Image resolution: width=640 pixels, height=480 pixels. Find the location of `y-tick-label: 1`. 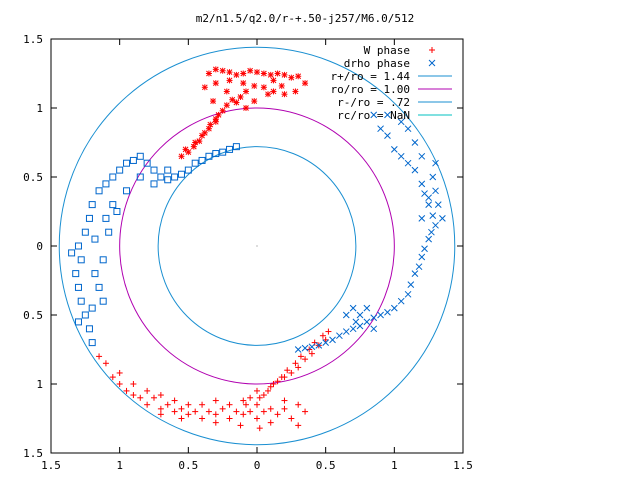

y-tick-label: 1 is located at coordinates (39, 384).